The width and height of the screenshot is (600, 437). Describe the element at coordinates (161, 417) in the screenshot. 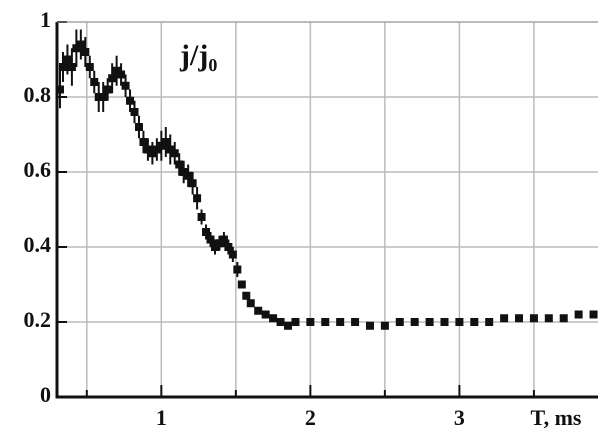

I see `x-tick-label: 1` at that location.